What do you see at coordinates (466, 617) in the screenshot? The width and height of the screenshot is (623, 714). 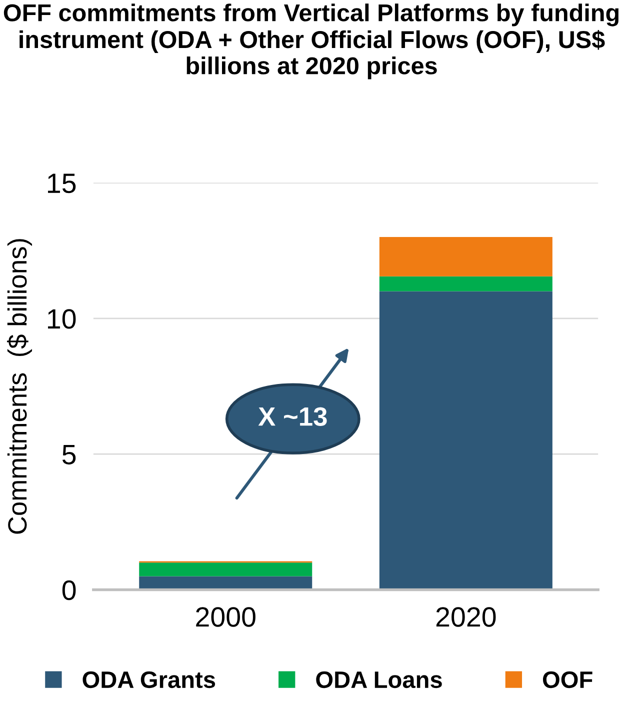 I see `x-tick-label: 2020` at bounding box center [466, 617].